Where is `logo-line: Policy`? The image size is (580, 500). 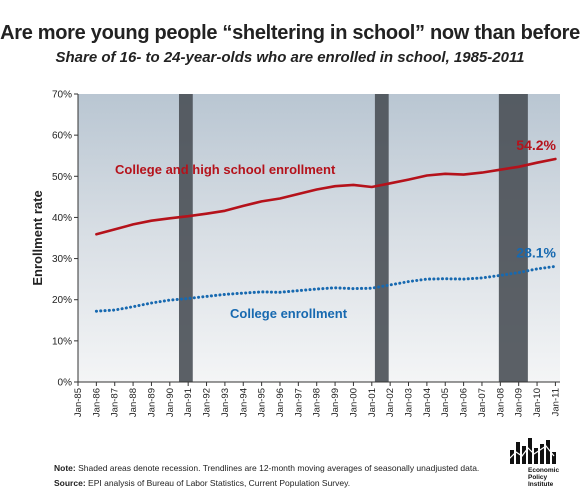
logo-line: Policy is located at coordinates (538, 477).